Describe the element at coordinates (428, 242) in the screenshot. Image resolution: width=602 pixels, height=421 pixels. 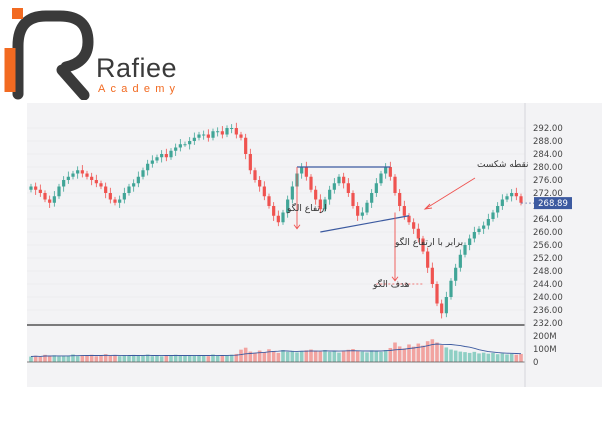
I see `annotation-equal-height: برابر با ارتفاع الگو` at that location.